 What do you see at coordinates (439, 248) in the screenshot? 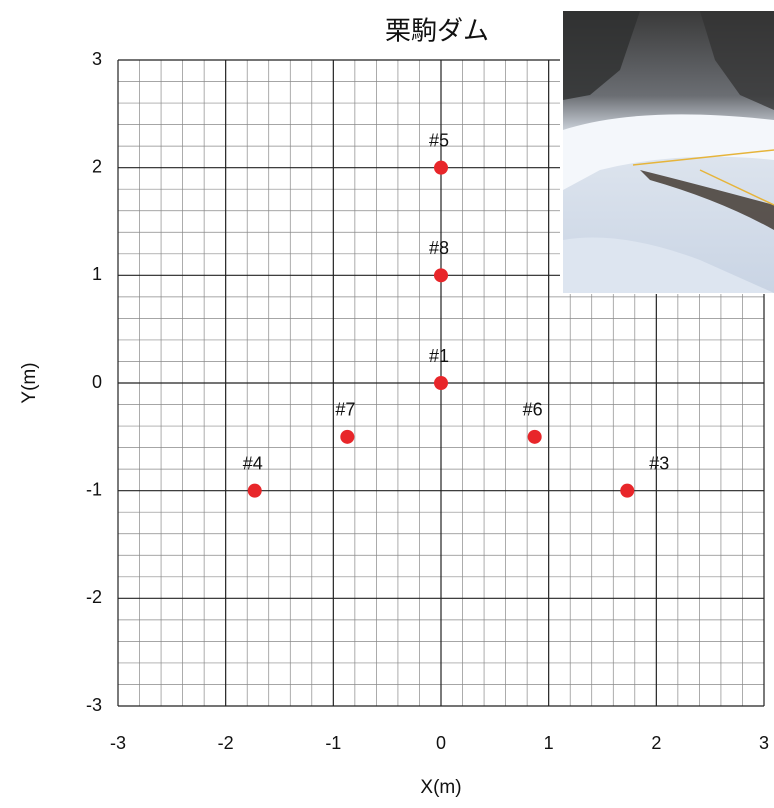
I see `point-label: #8` at bounding box center [439, 248].